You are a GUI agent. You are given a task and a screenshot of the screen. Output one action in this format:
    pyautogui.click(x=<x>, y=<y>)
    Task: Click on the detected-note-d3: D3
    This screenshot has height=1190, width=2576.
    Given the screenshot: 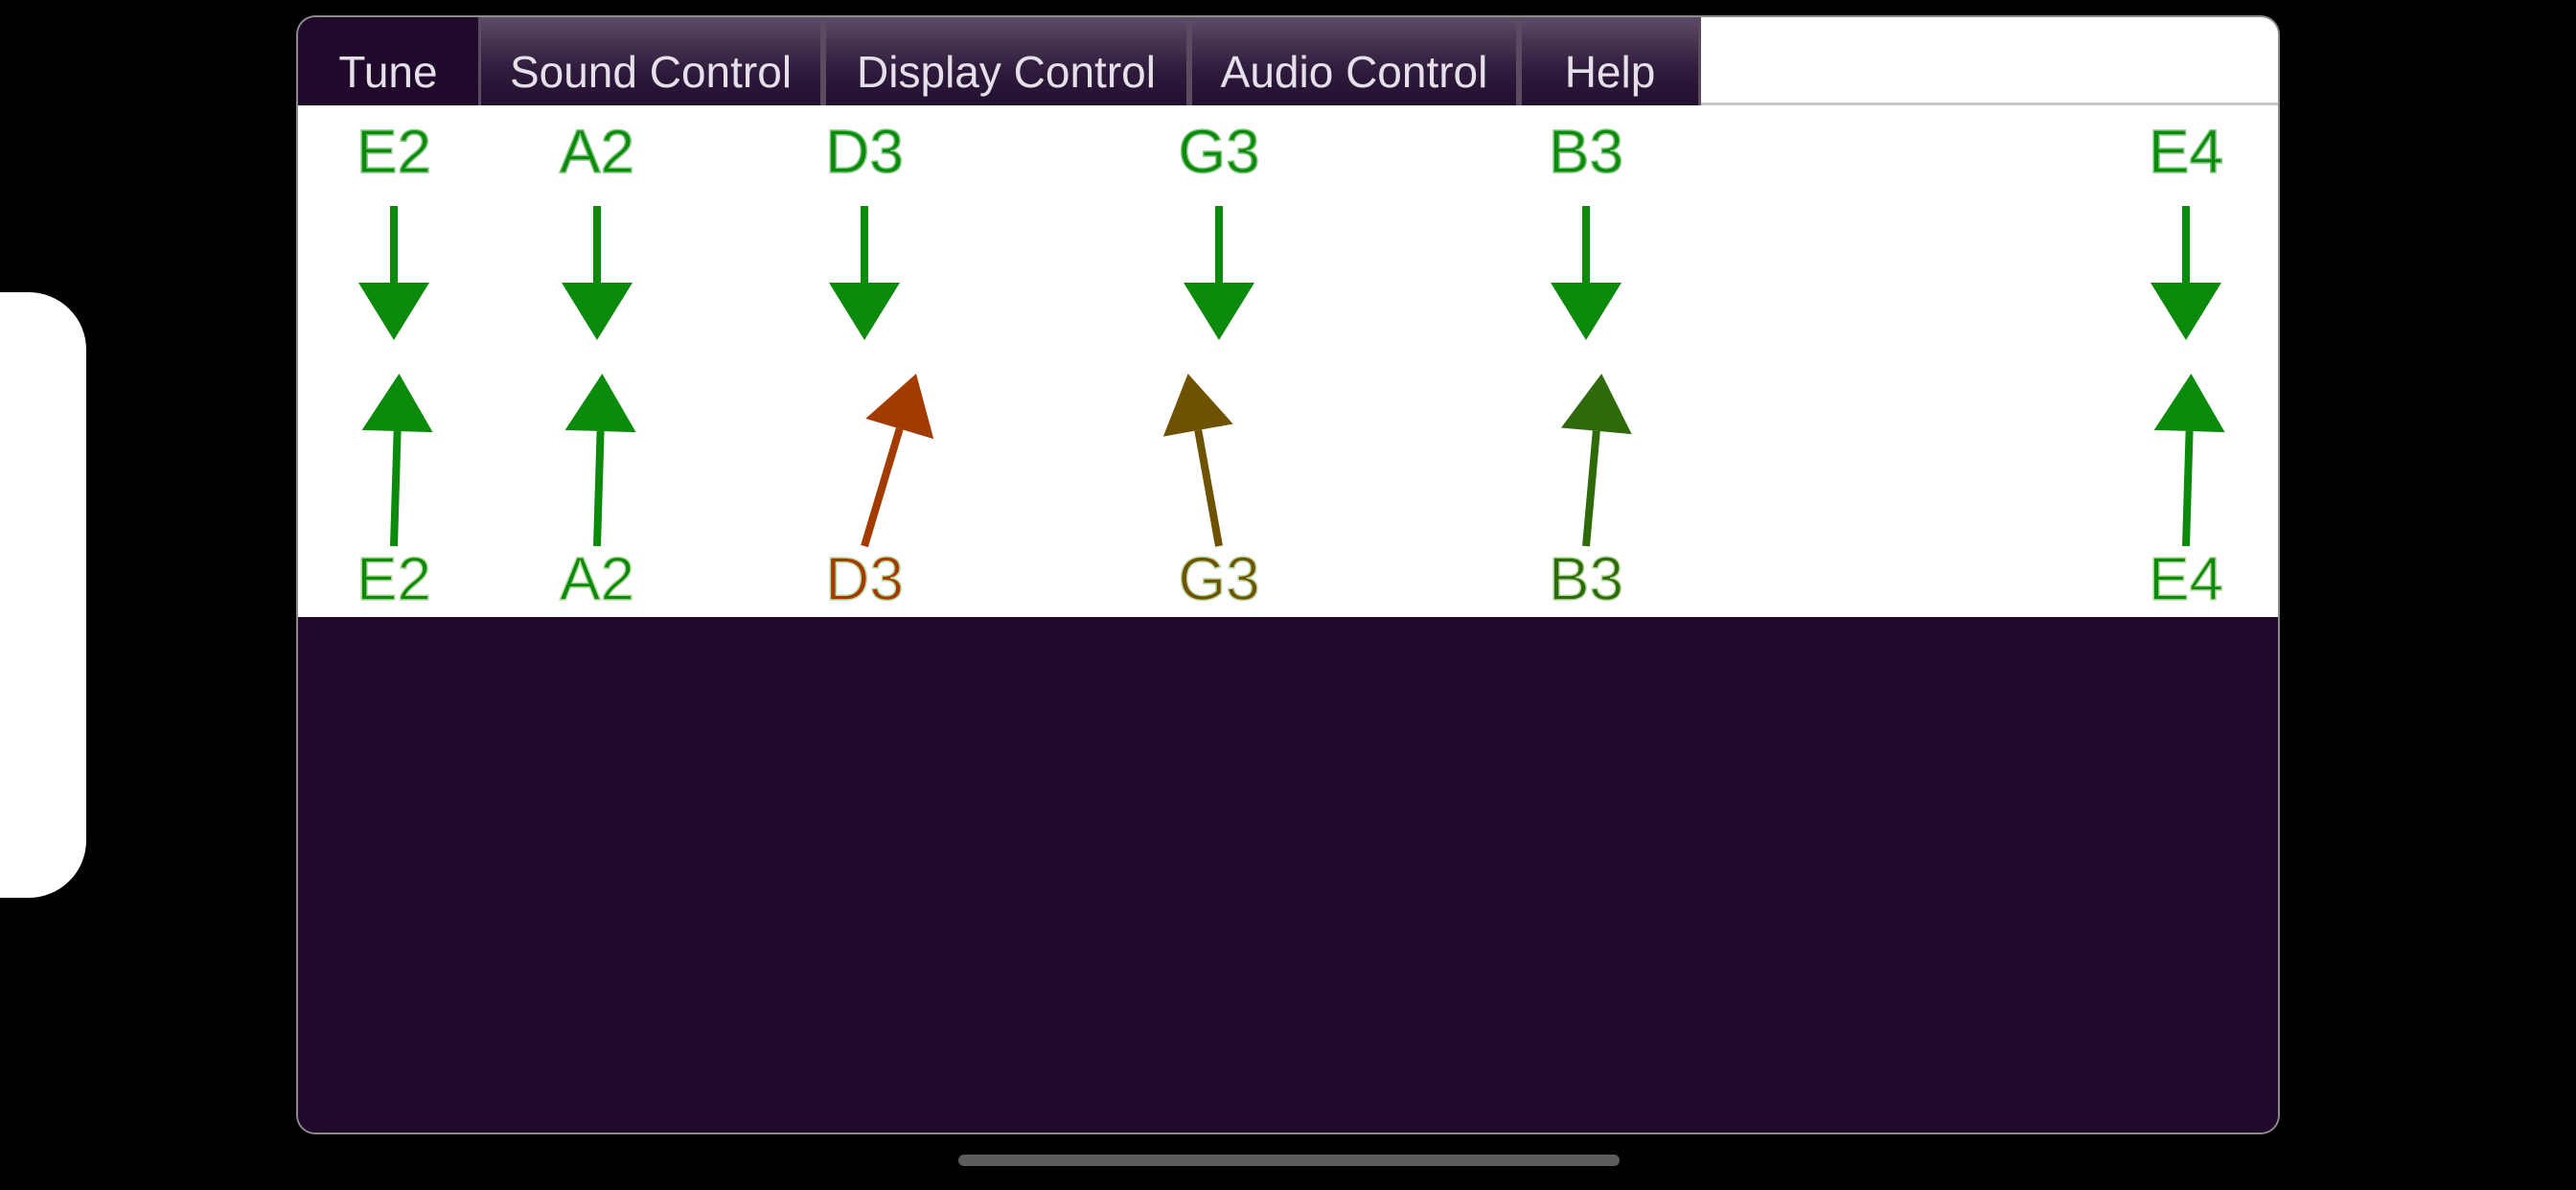 What is the action you would take?
    pyautogui.click(x=864, y=578)
    